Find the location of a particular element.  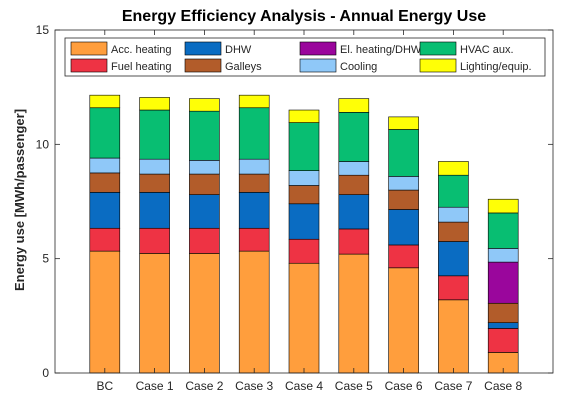

bar-bc-acc-heating is located at coordinates (105, 312).